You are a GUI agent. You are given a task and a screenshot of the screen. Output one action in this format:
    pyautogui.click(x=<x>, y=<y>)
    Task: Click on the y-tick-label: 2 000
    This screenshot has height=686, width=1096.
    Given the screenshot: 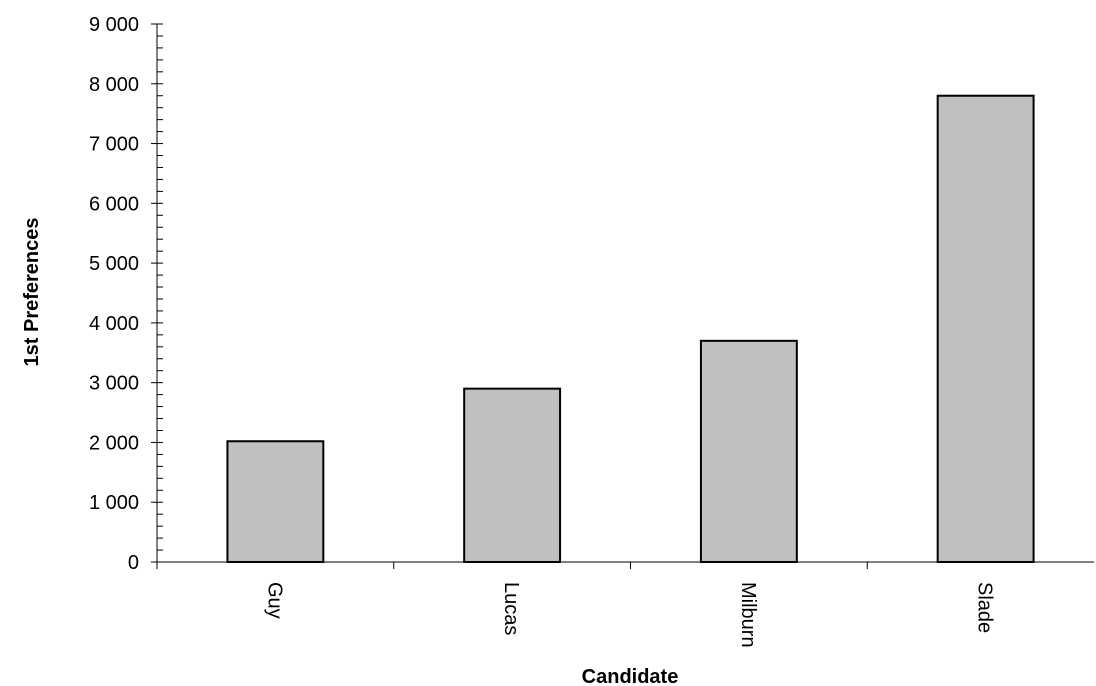 What is the action you would take?
    pyautogui.click(x=114, y=443)
    